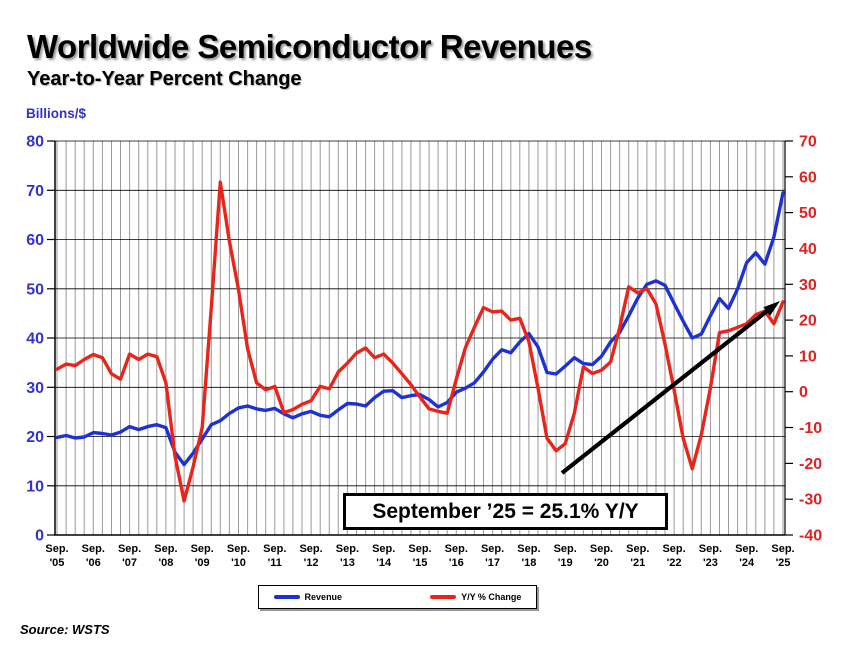 Image resolution: width=851 pixels, height=649 pixels. What do you see at coordinates (420, 563) in the screenshot?
I see `svg-text: '15` at bounding box center [420, 563].